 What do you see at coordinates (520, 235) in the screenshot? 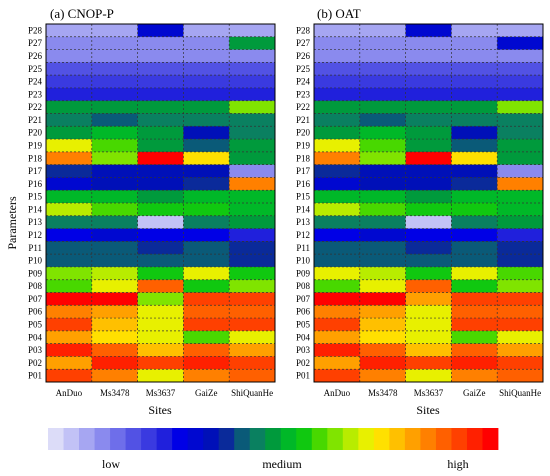
I see `panel-b-cell-p12-shiquanhe` at bounding box center [520, 235].